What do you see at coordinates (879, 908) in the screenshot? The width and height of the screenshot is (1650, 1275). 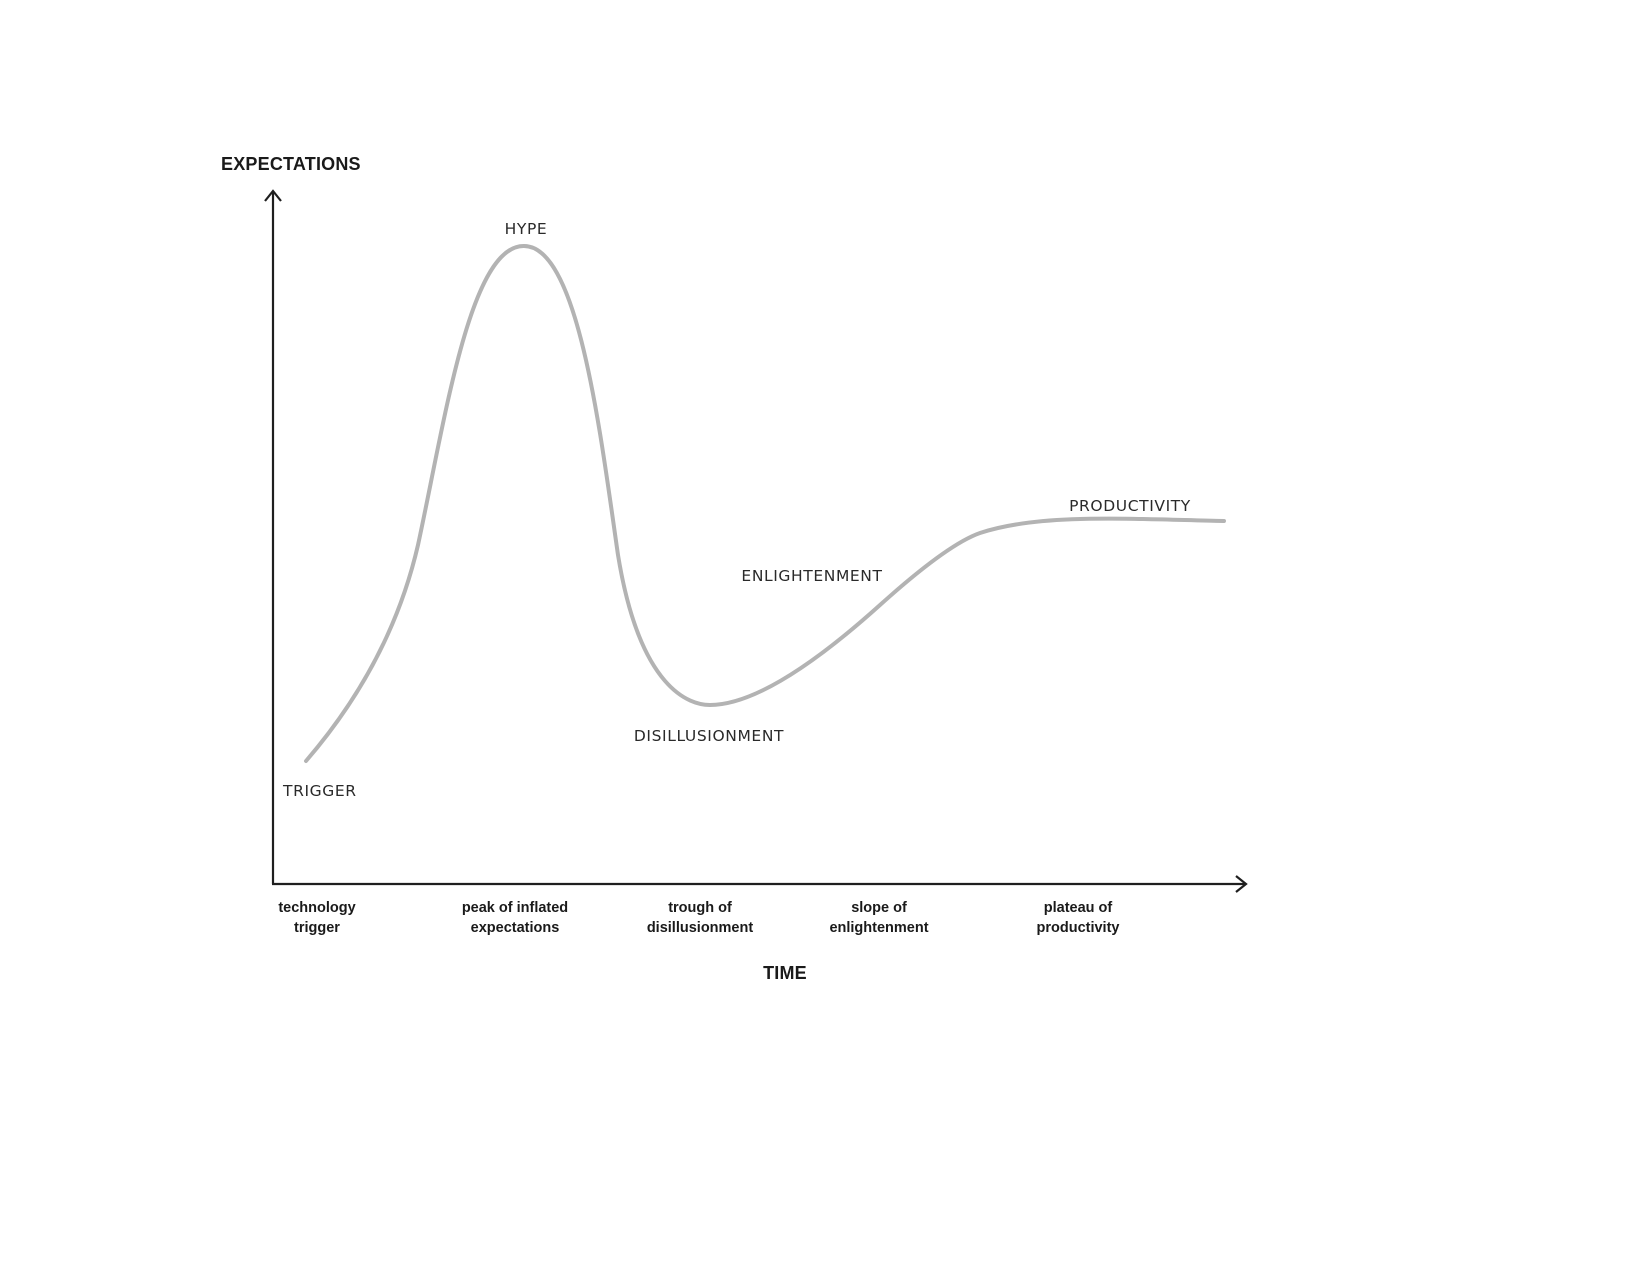 I see `svg-text: slope of` at bounding box center [879, 908].